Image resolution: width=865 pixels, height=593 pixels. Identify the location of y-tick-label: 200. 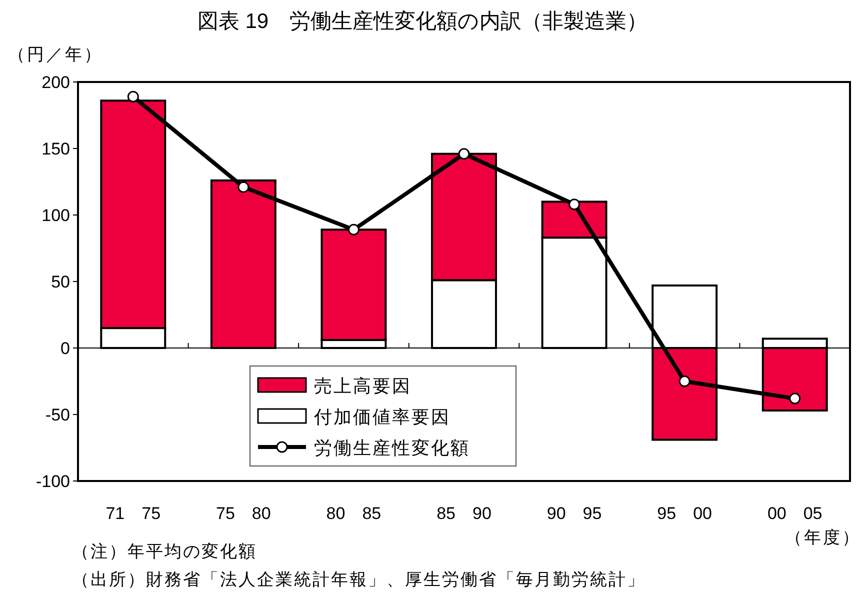
(56, 82).